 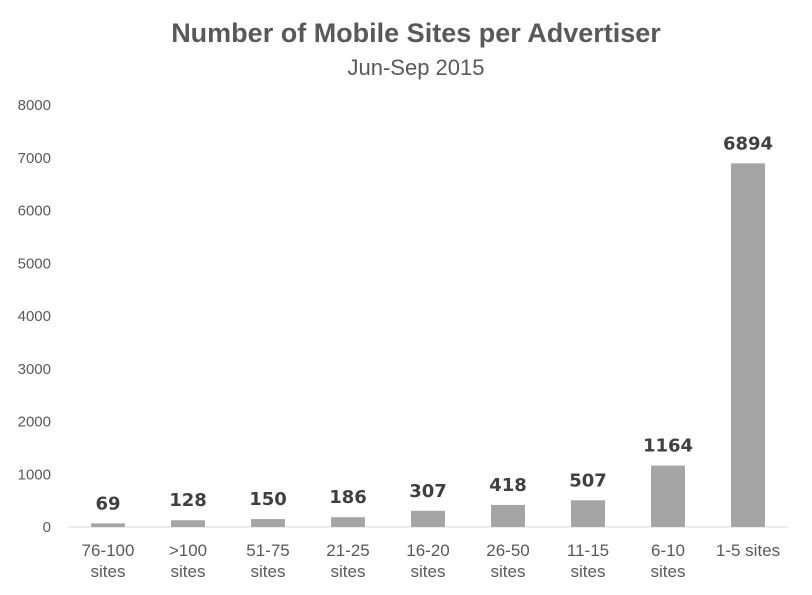 What do you see at coordinates (416, 33) in the screenshot?
I see `chart-title: Number of Mobile Sites per Advertiser` at bounding box center [416, 33].